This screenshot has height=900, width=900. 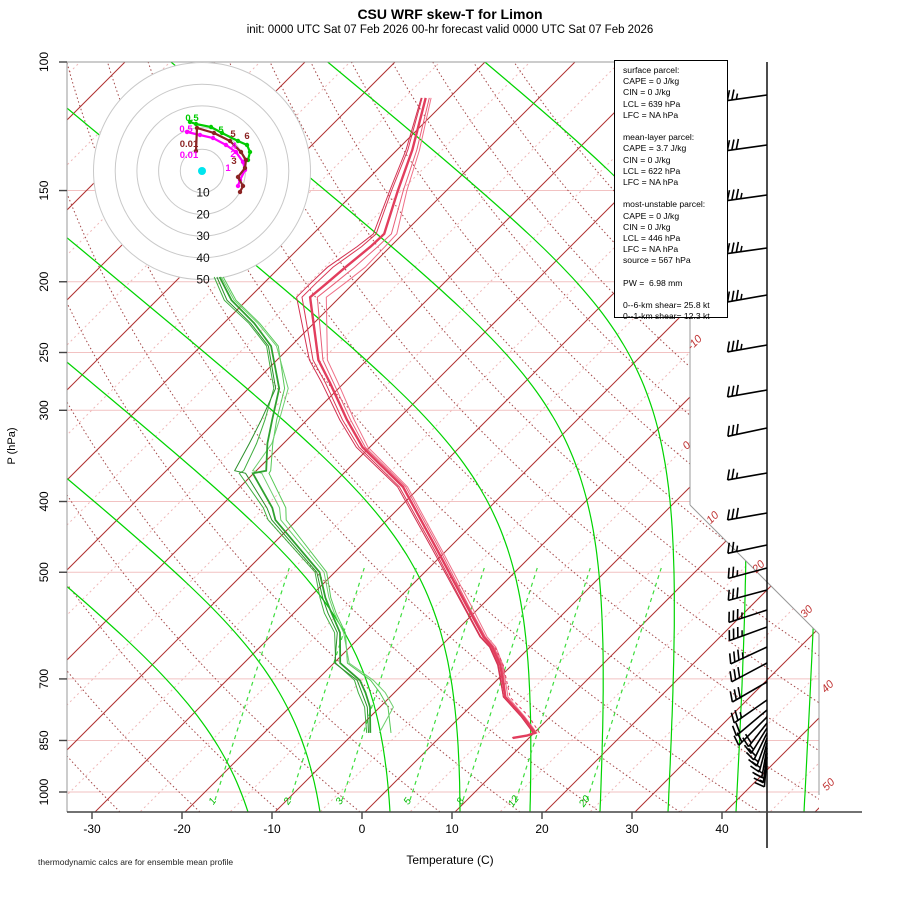 What do you see at coordinates (221, 130) in the screenshot?
I see `hodograph-height-label: 5` at bounding box center [221, 130].